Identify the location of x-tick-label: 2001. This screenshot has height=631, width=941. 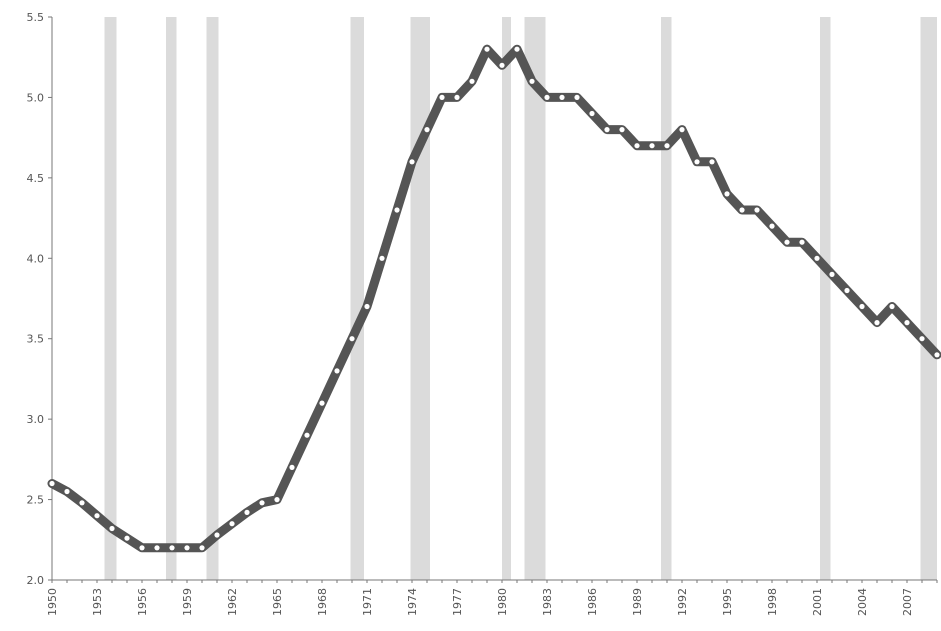
(817, 602).